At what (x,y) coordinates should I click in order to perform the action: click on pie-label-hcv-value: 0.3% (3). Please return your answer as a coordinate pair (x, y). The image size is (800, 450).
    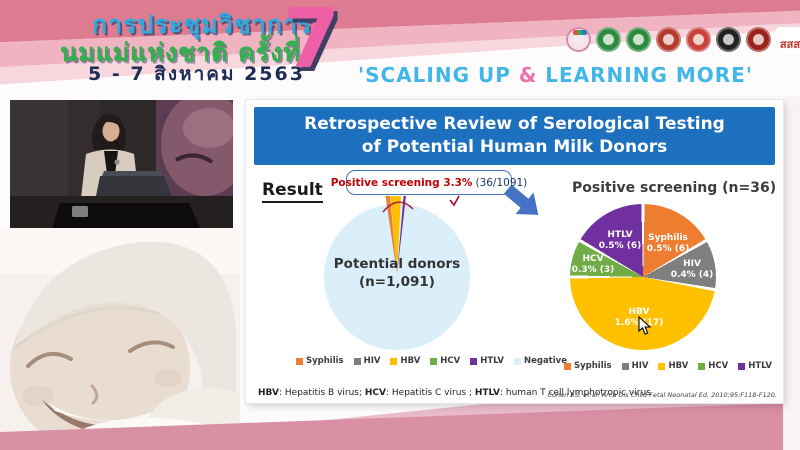
    Looking at the image, I should click on (593, 270).